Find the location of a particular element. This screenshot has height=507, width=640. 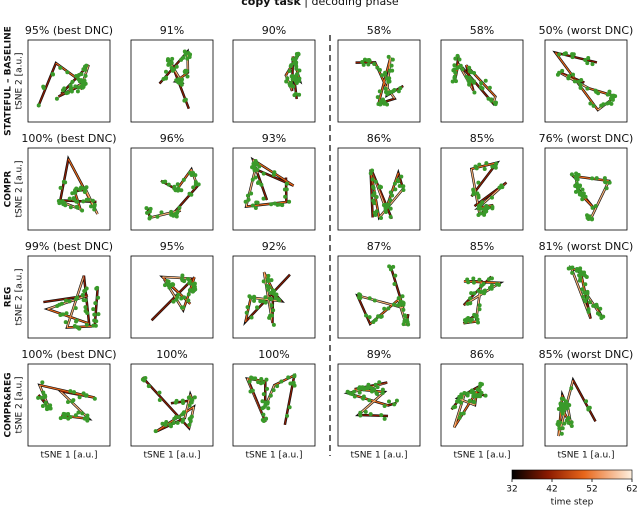

panel-title: 85% is located at coordinates (482, 246).